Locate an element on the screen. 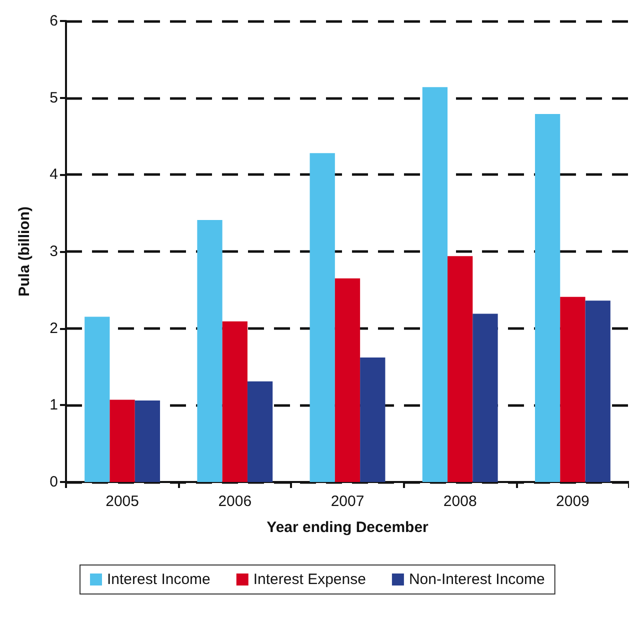  x-tick-label: 2007 is located at coordinates (347, 501).